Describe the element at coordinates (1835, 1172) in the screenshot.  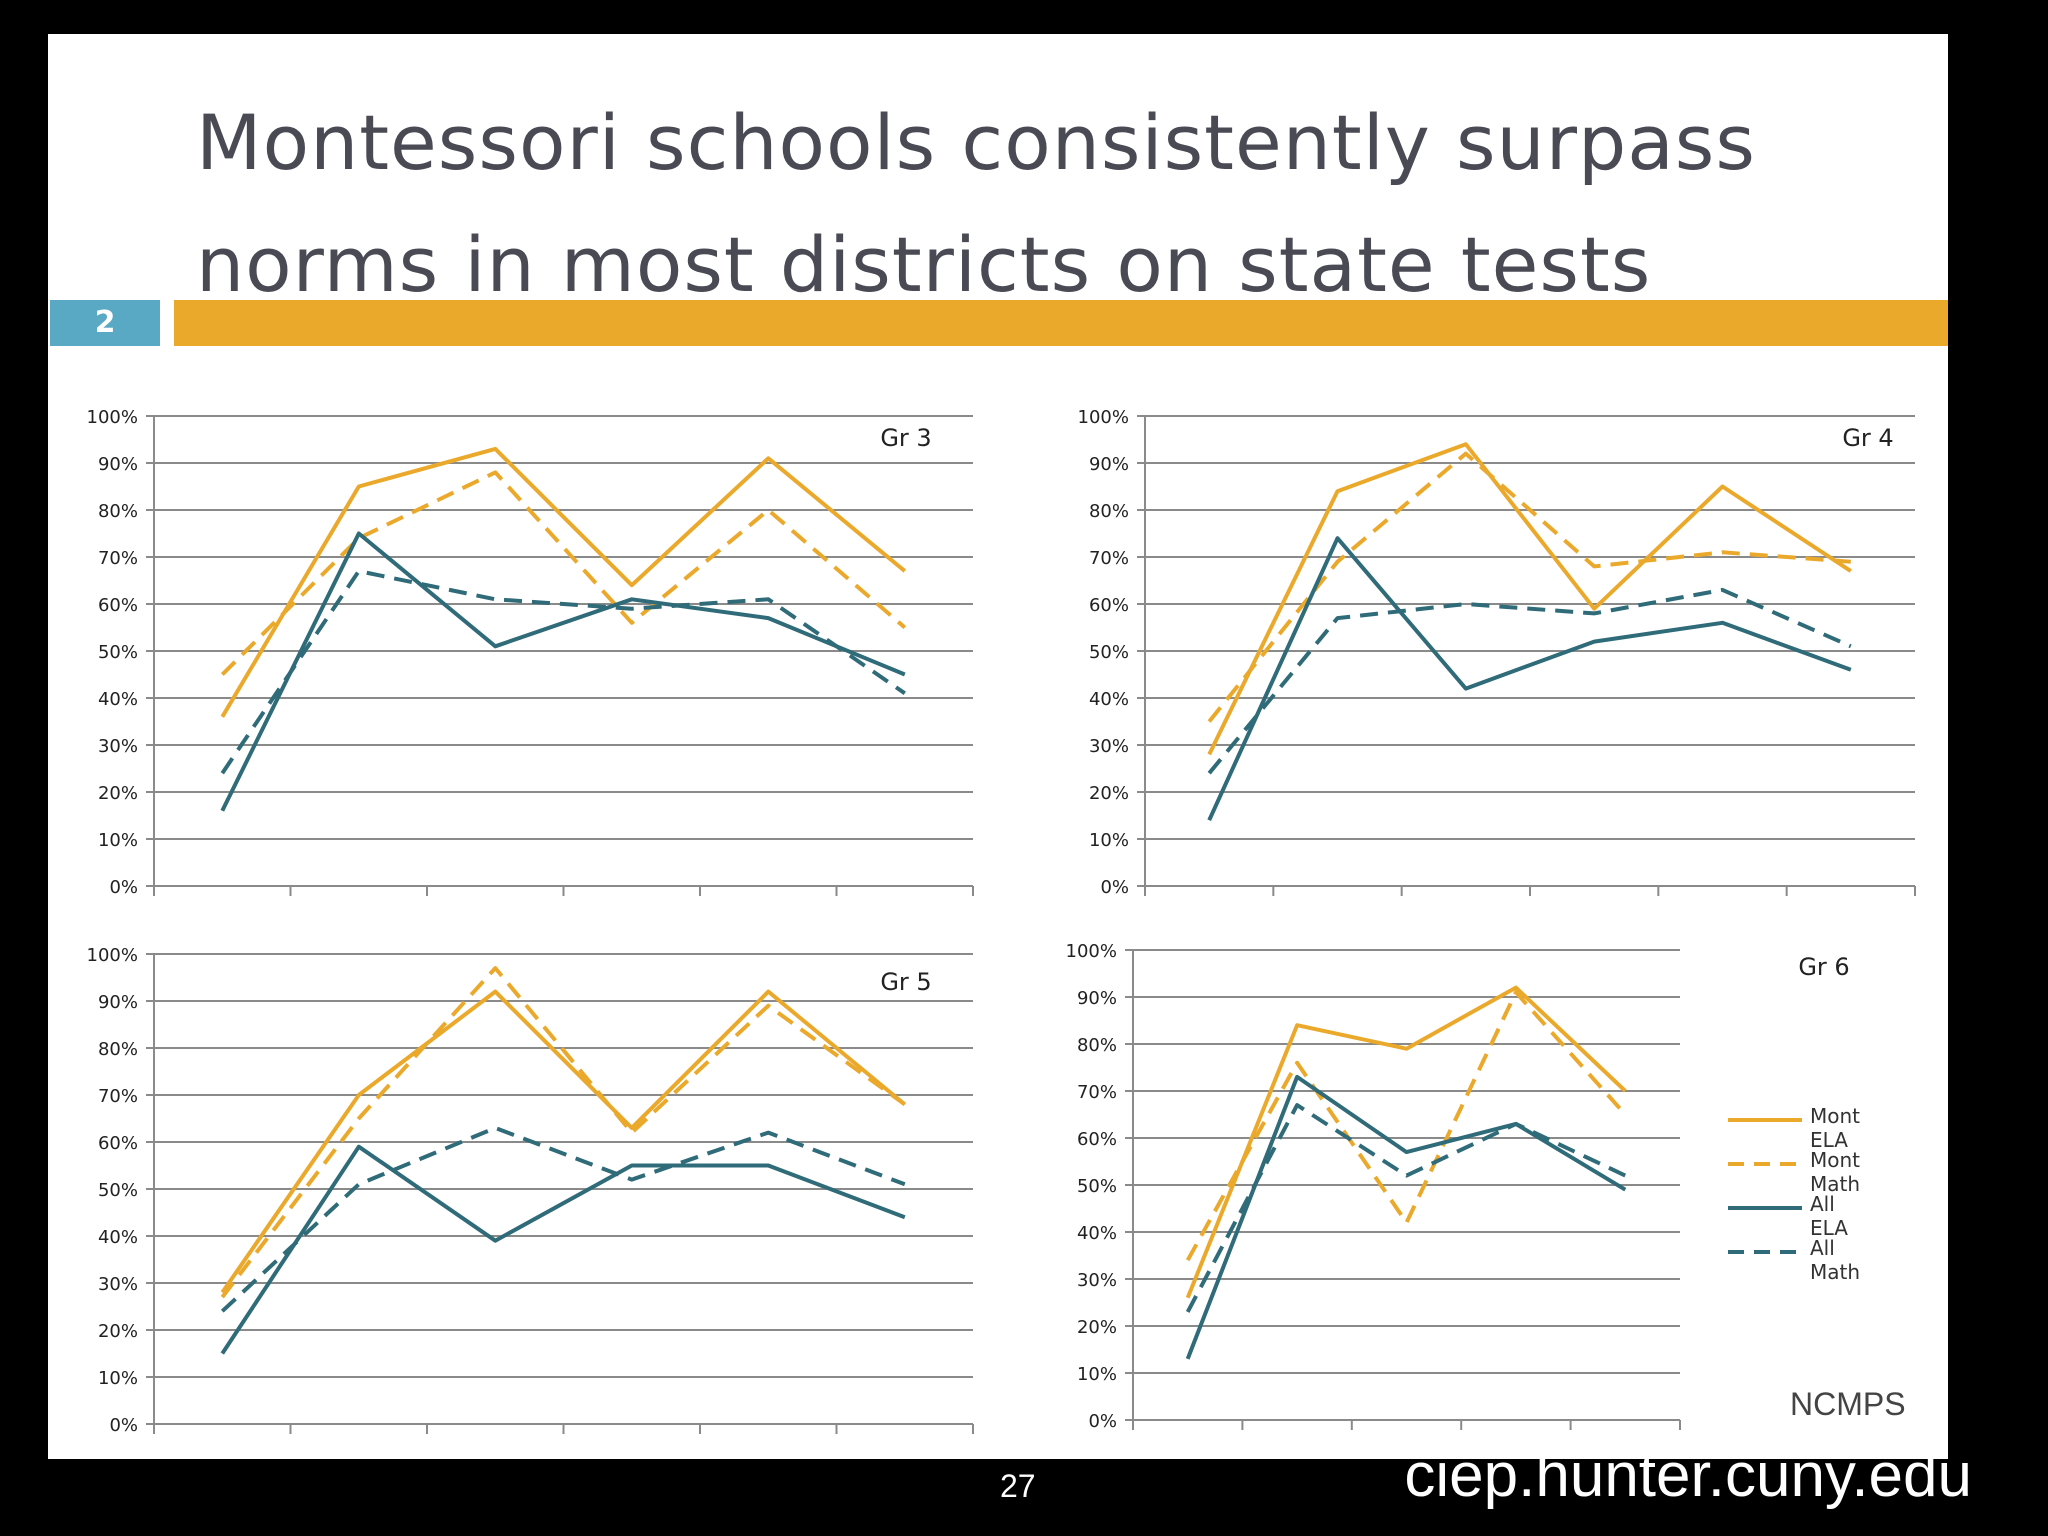
I see `legend-label: Mont Math` at that location.